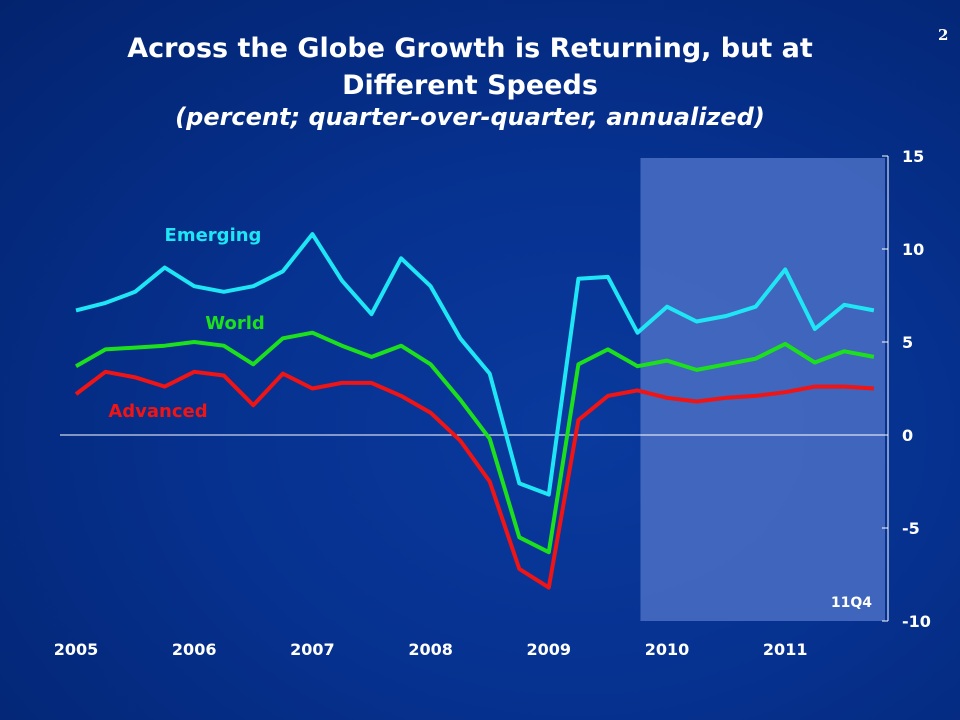 The height and width of the screenshot is (720, 960). Describe the element at coordinates (911, 528) in the screenshot. I see `y-tick-label: -5` at that location.